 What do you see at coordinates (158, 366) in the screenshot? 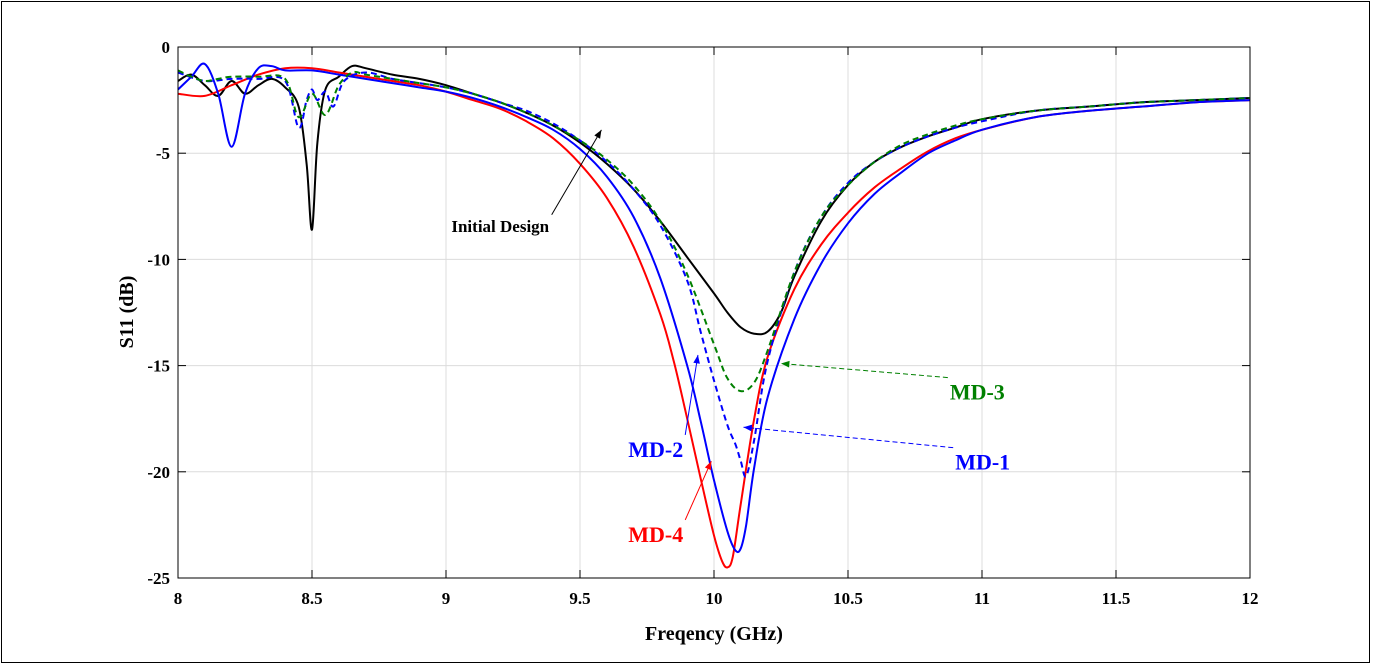
I see `y-tick-label: -15` at bounding box center [158, 366].